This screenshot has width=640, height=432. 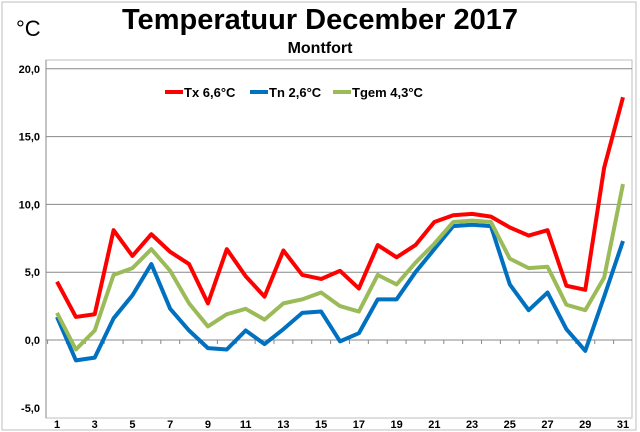 What do you see at coordinates (547, 425) in the screenshot?
I see `x-tick-label: 27` at bounding box center [547, 425].